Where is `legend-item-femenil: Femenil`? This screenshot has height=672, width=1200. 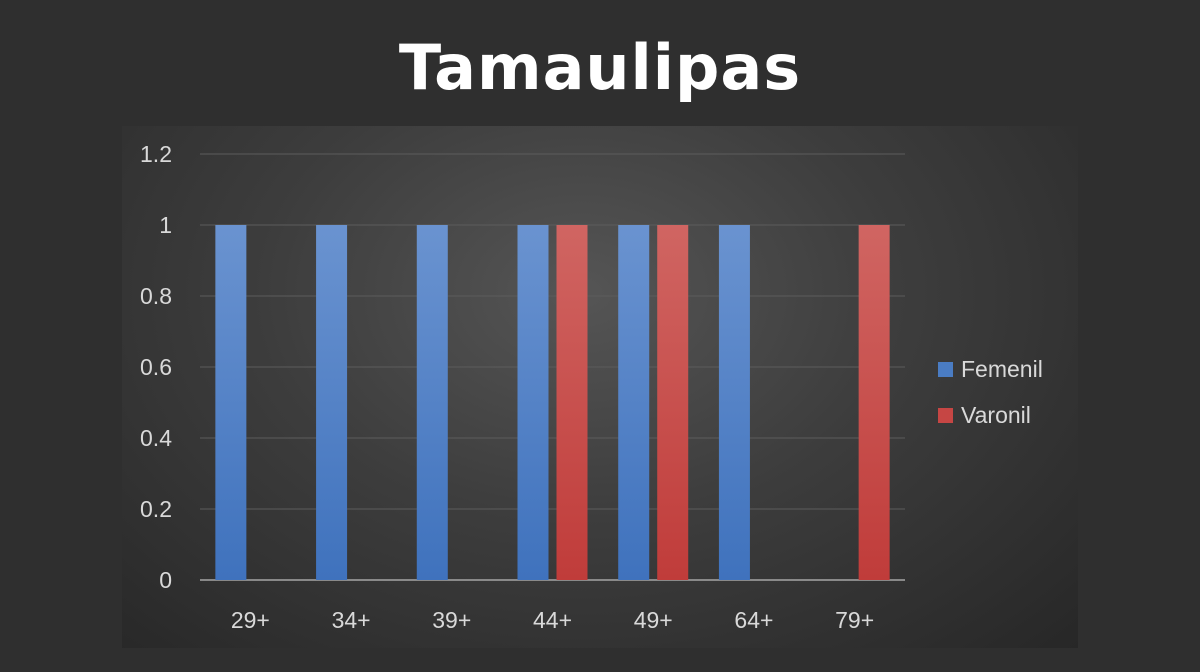 legend-item-femenil: Femenil is located at coordinates (990, 369).